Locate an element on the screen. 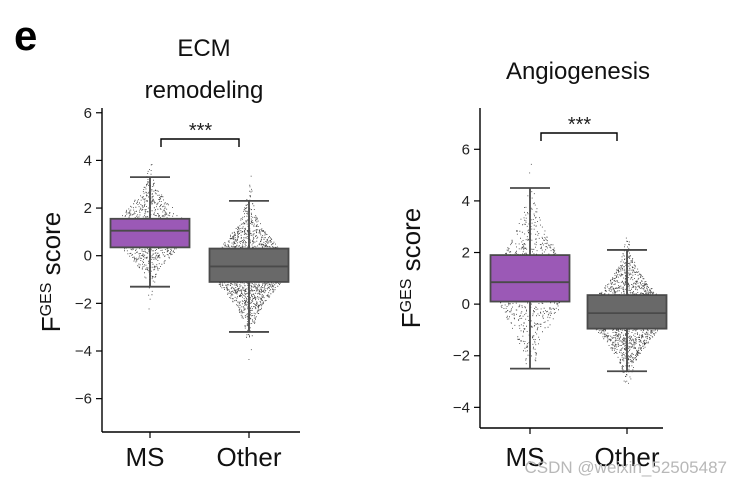 This screenshot has width=742, height=487. chart-title-line-2: remodeling is located at coordinates (204, 90).